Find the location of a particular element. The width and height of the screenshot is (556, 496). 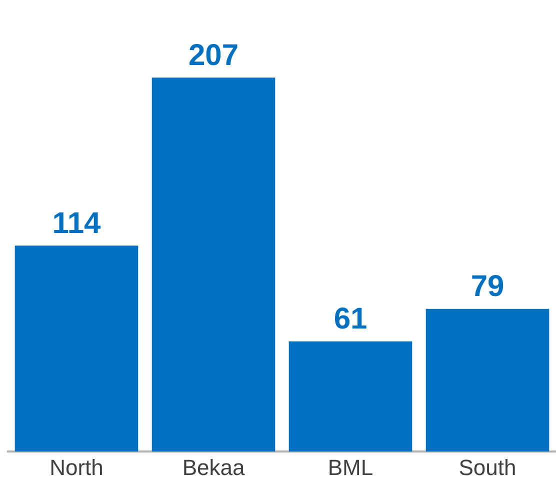

data-label: 61 is located at coordinates (351, 319).